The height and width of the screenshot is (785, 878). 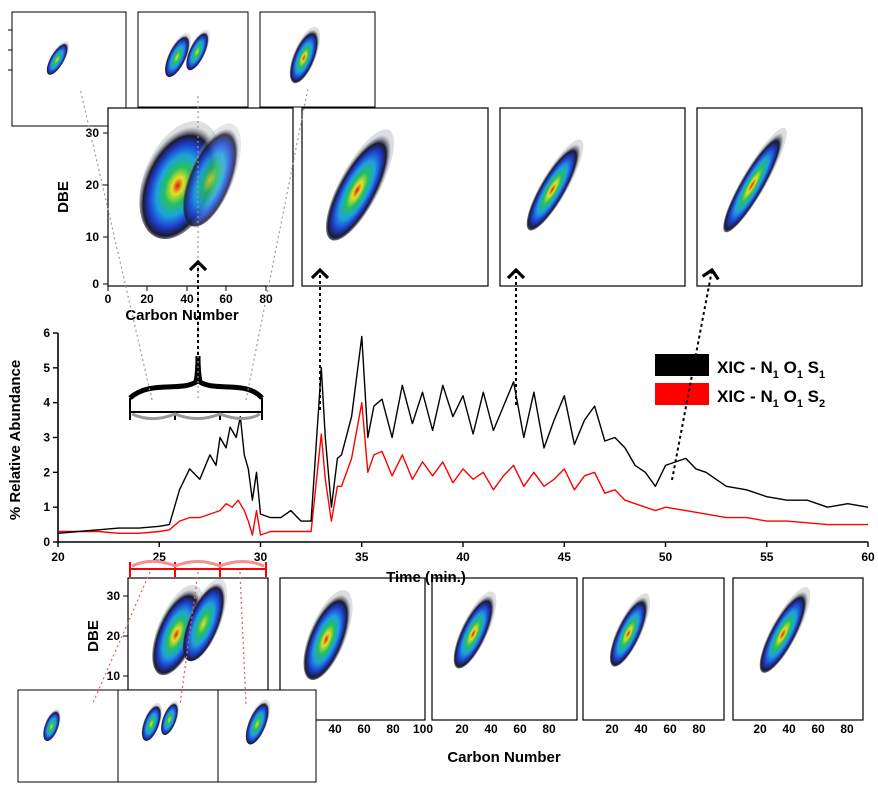 What do you see at coordinates (46, 368) in the screenshot?
I see `y-tick-label: 5` at bounding box center [46, 368].